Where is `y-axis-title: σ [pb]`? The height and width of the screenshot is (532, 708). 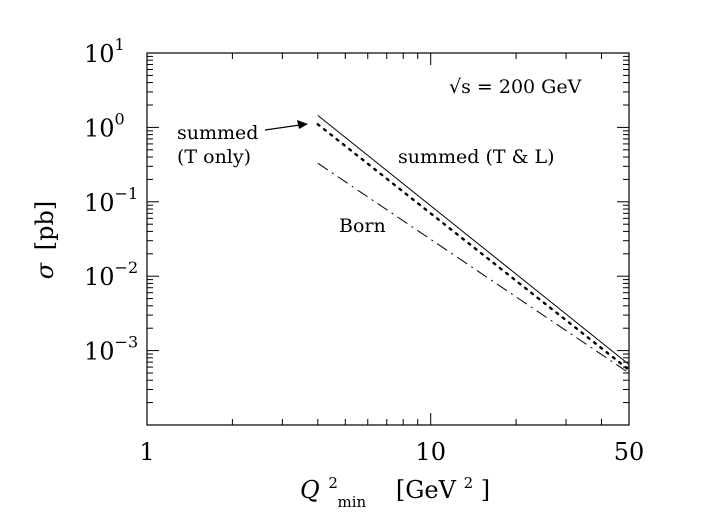 y-axis-title: σ [pb] is located at coordinates (45, 240).